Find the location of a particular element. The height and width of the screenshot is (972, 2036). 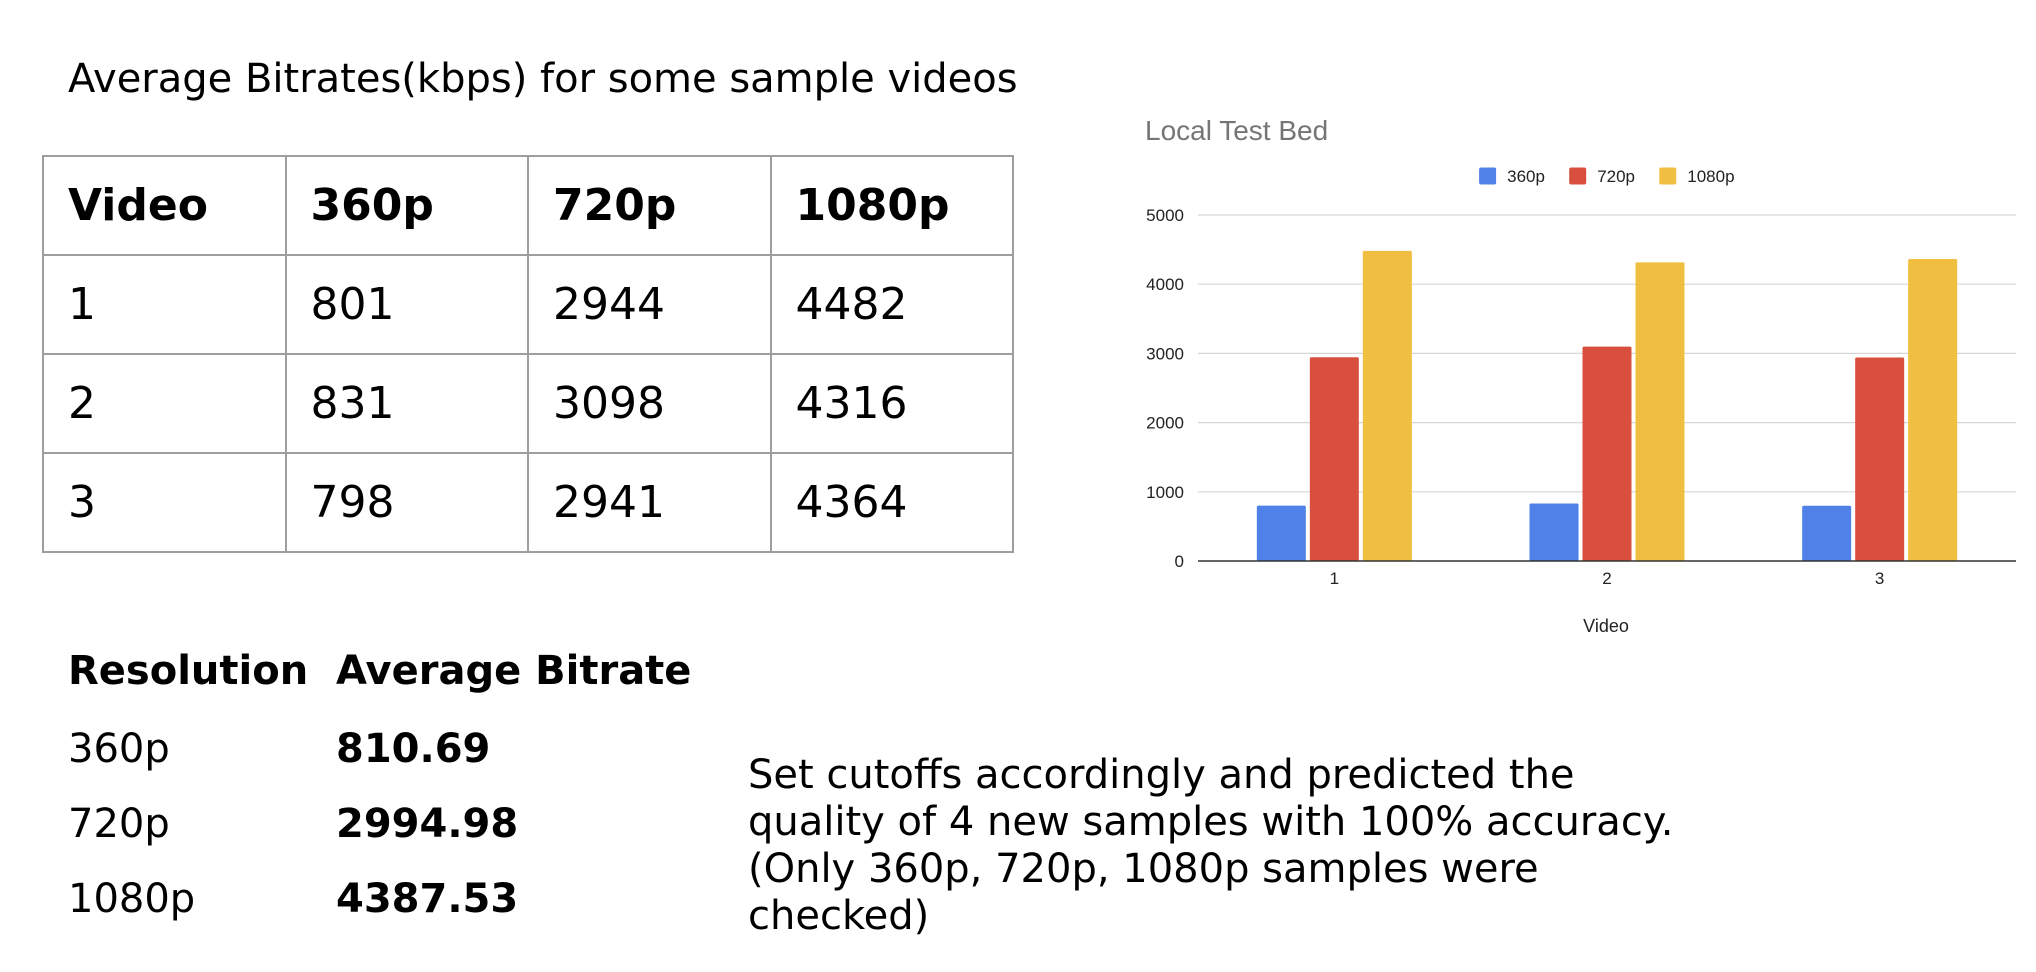

table-cell: 2941 is located at coordinates (649, 502).